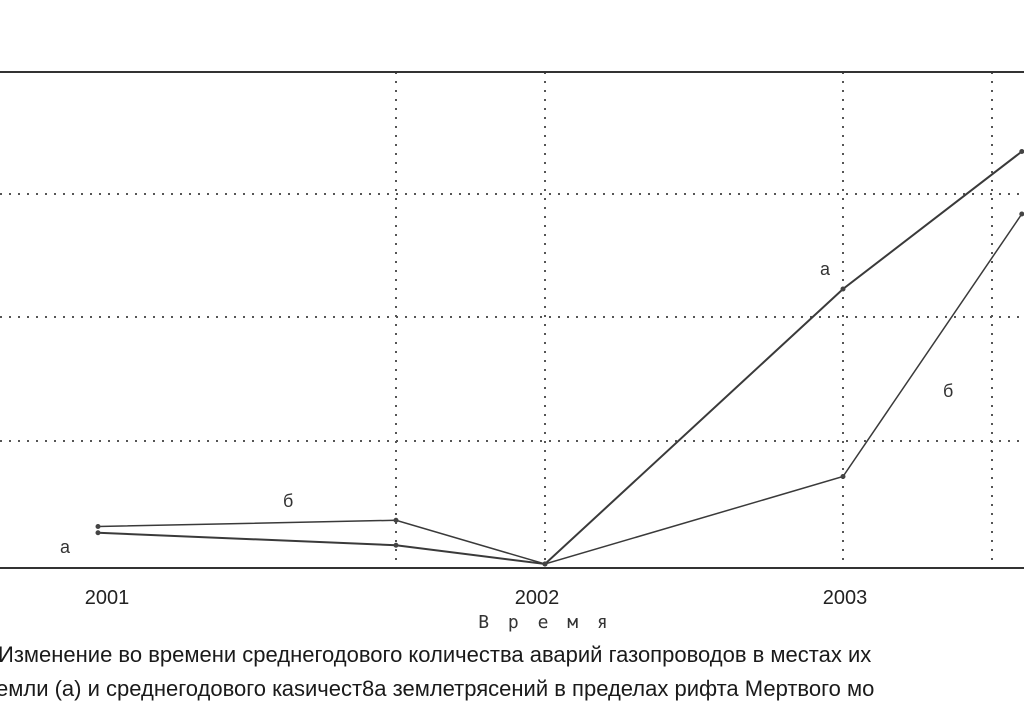 This screenshot has height=706, width=1024. Describe the element at coordinates (545, 622) in the screenshot. I see `x-axis-label: В р е м я` at that location.